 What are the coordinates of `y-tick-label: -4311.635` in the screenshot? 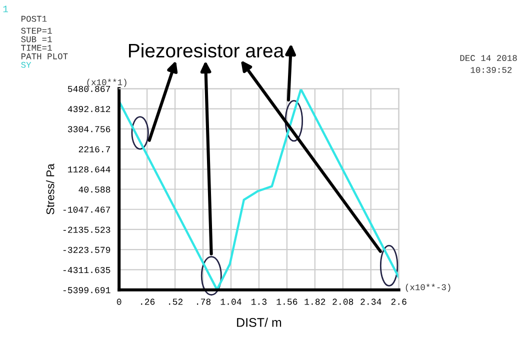 It's located at (86, 270).